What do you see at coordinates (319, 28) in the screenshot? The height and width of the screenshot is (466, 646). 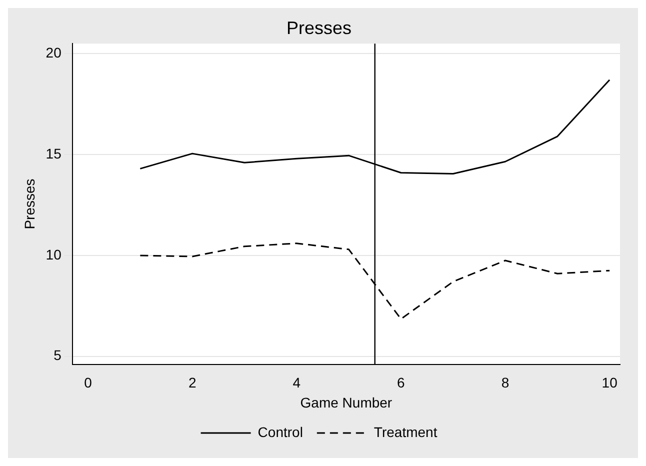 I see `chart-title: Presses` at bounding box center [319, 28].